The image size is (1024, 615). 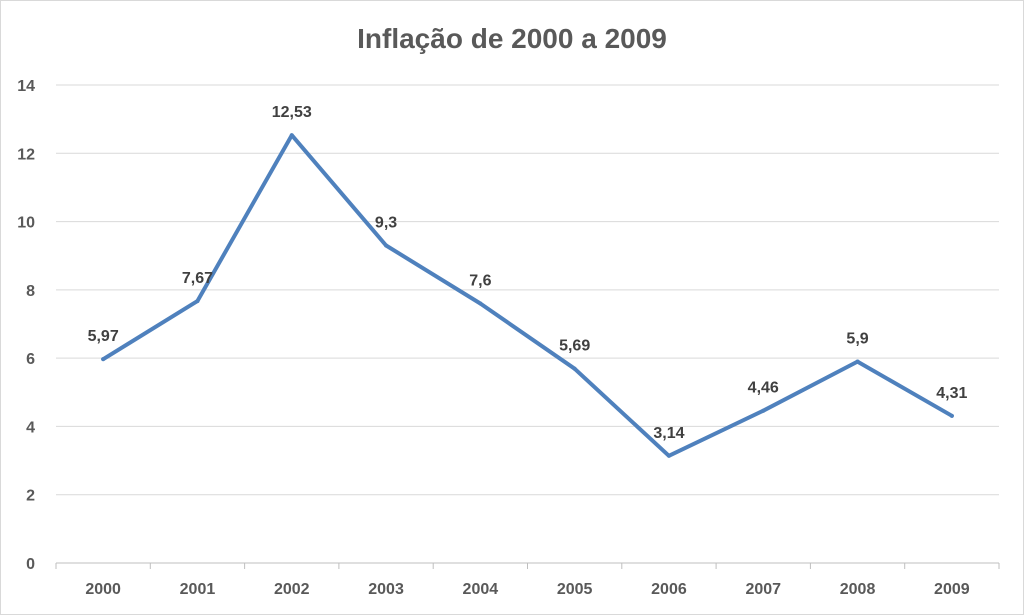 I want to click on x-tick-label: 2007, so click(x=763, y=589).